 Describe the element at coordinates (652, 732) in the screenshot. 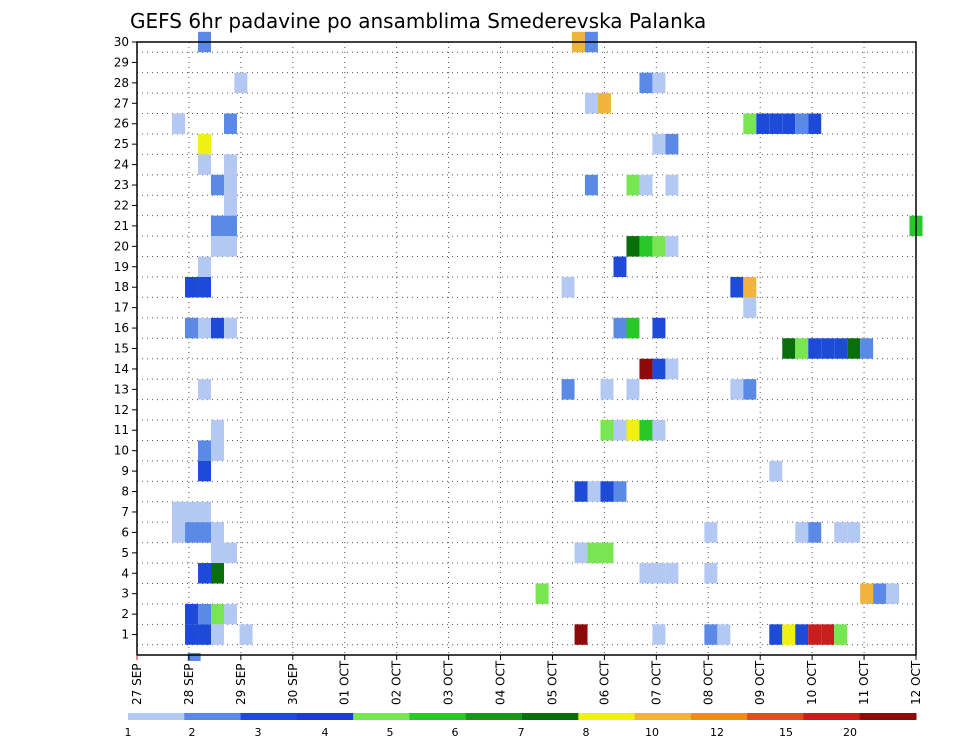

I see `colorbar-label: 10` at that location.